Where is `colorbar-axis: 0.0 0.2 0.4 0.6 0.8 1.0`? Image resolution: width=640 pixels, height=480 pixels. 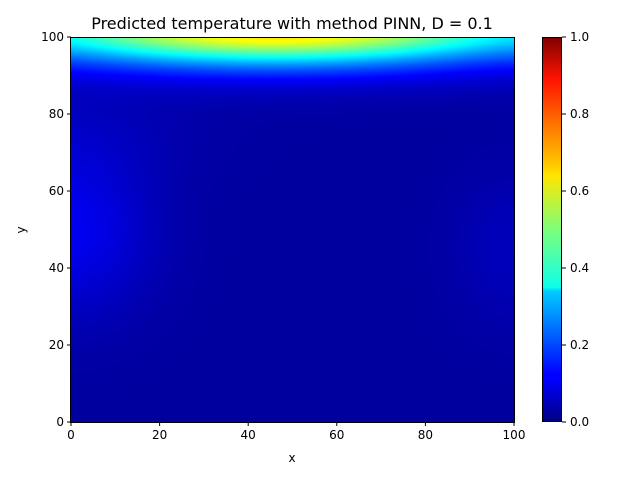 colorbar-axis: 0.0 0.2 0.4 0.6 0.8 1.0 is located at coordinates (575, 229).